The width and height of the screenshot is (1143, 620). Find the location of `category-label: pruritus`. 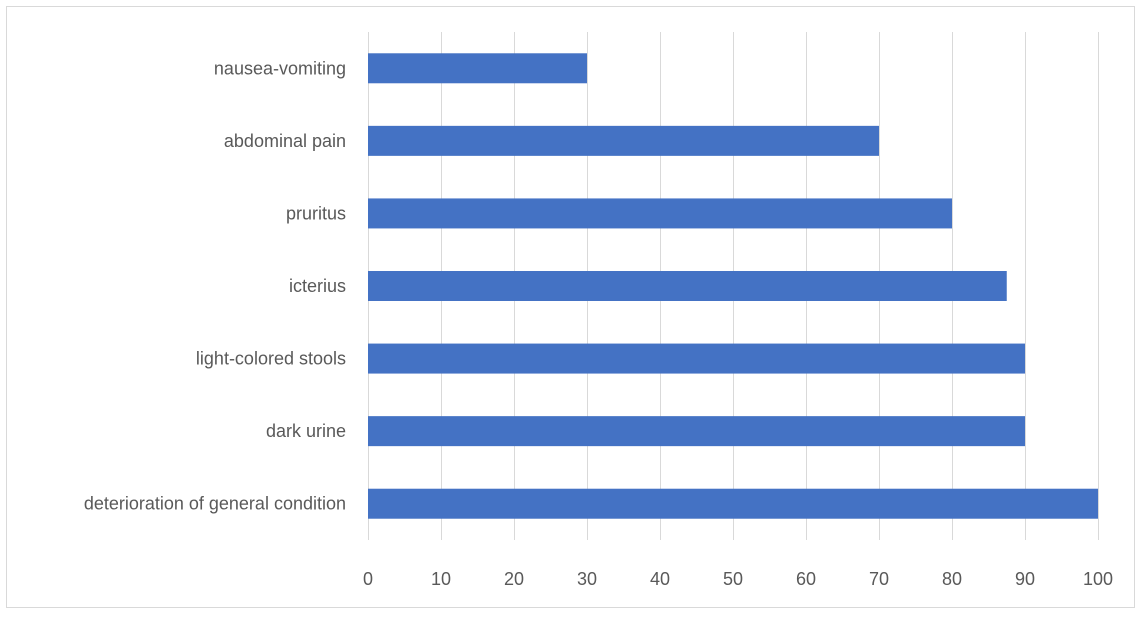

category-label: pruritus is located at coordinates (316, 213).